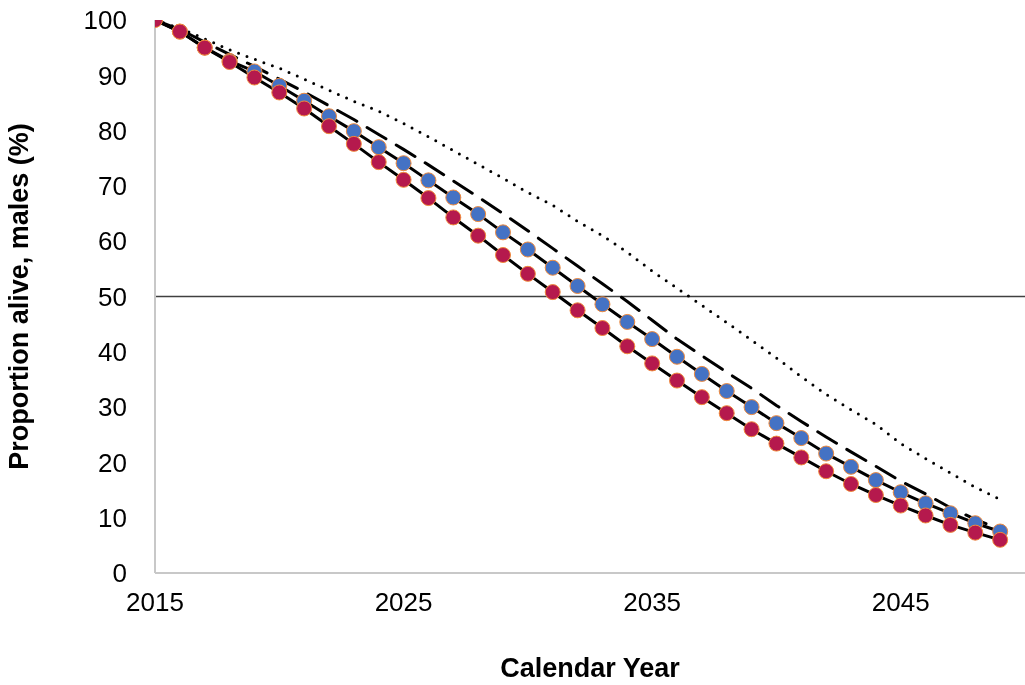 Image resolution: width=1025 pixels, height=685 pixels. Describe the element at coordinates (112, 130) in the screenshot. I see `y-tick-label: 80` at that location.